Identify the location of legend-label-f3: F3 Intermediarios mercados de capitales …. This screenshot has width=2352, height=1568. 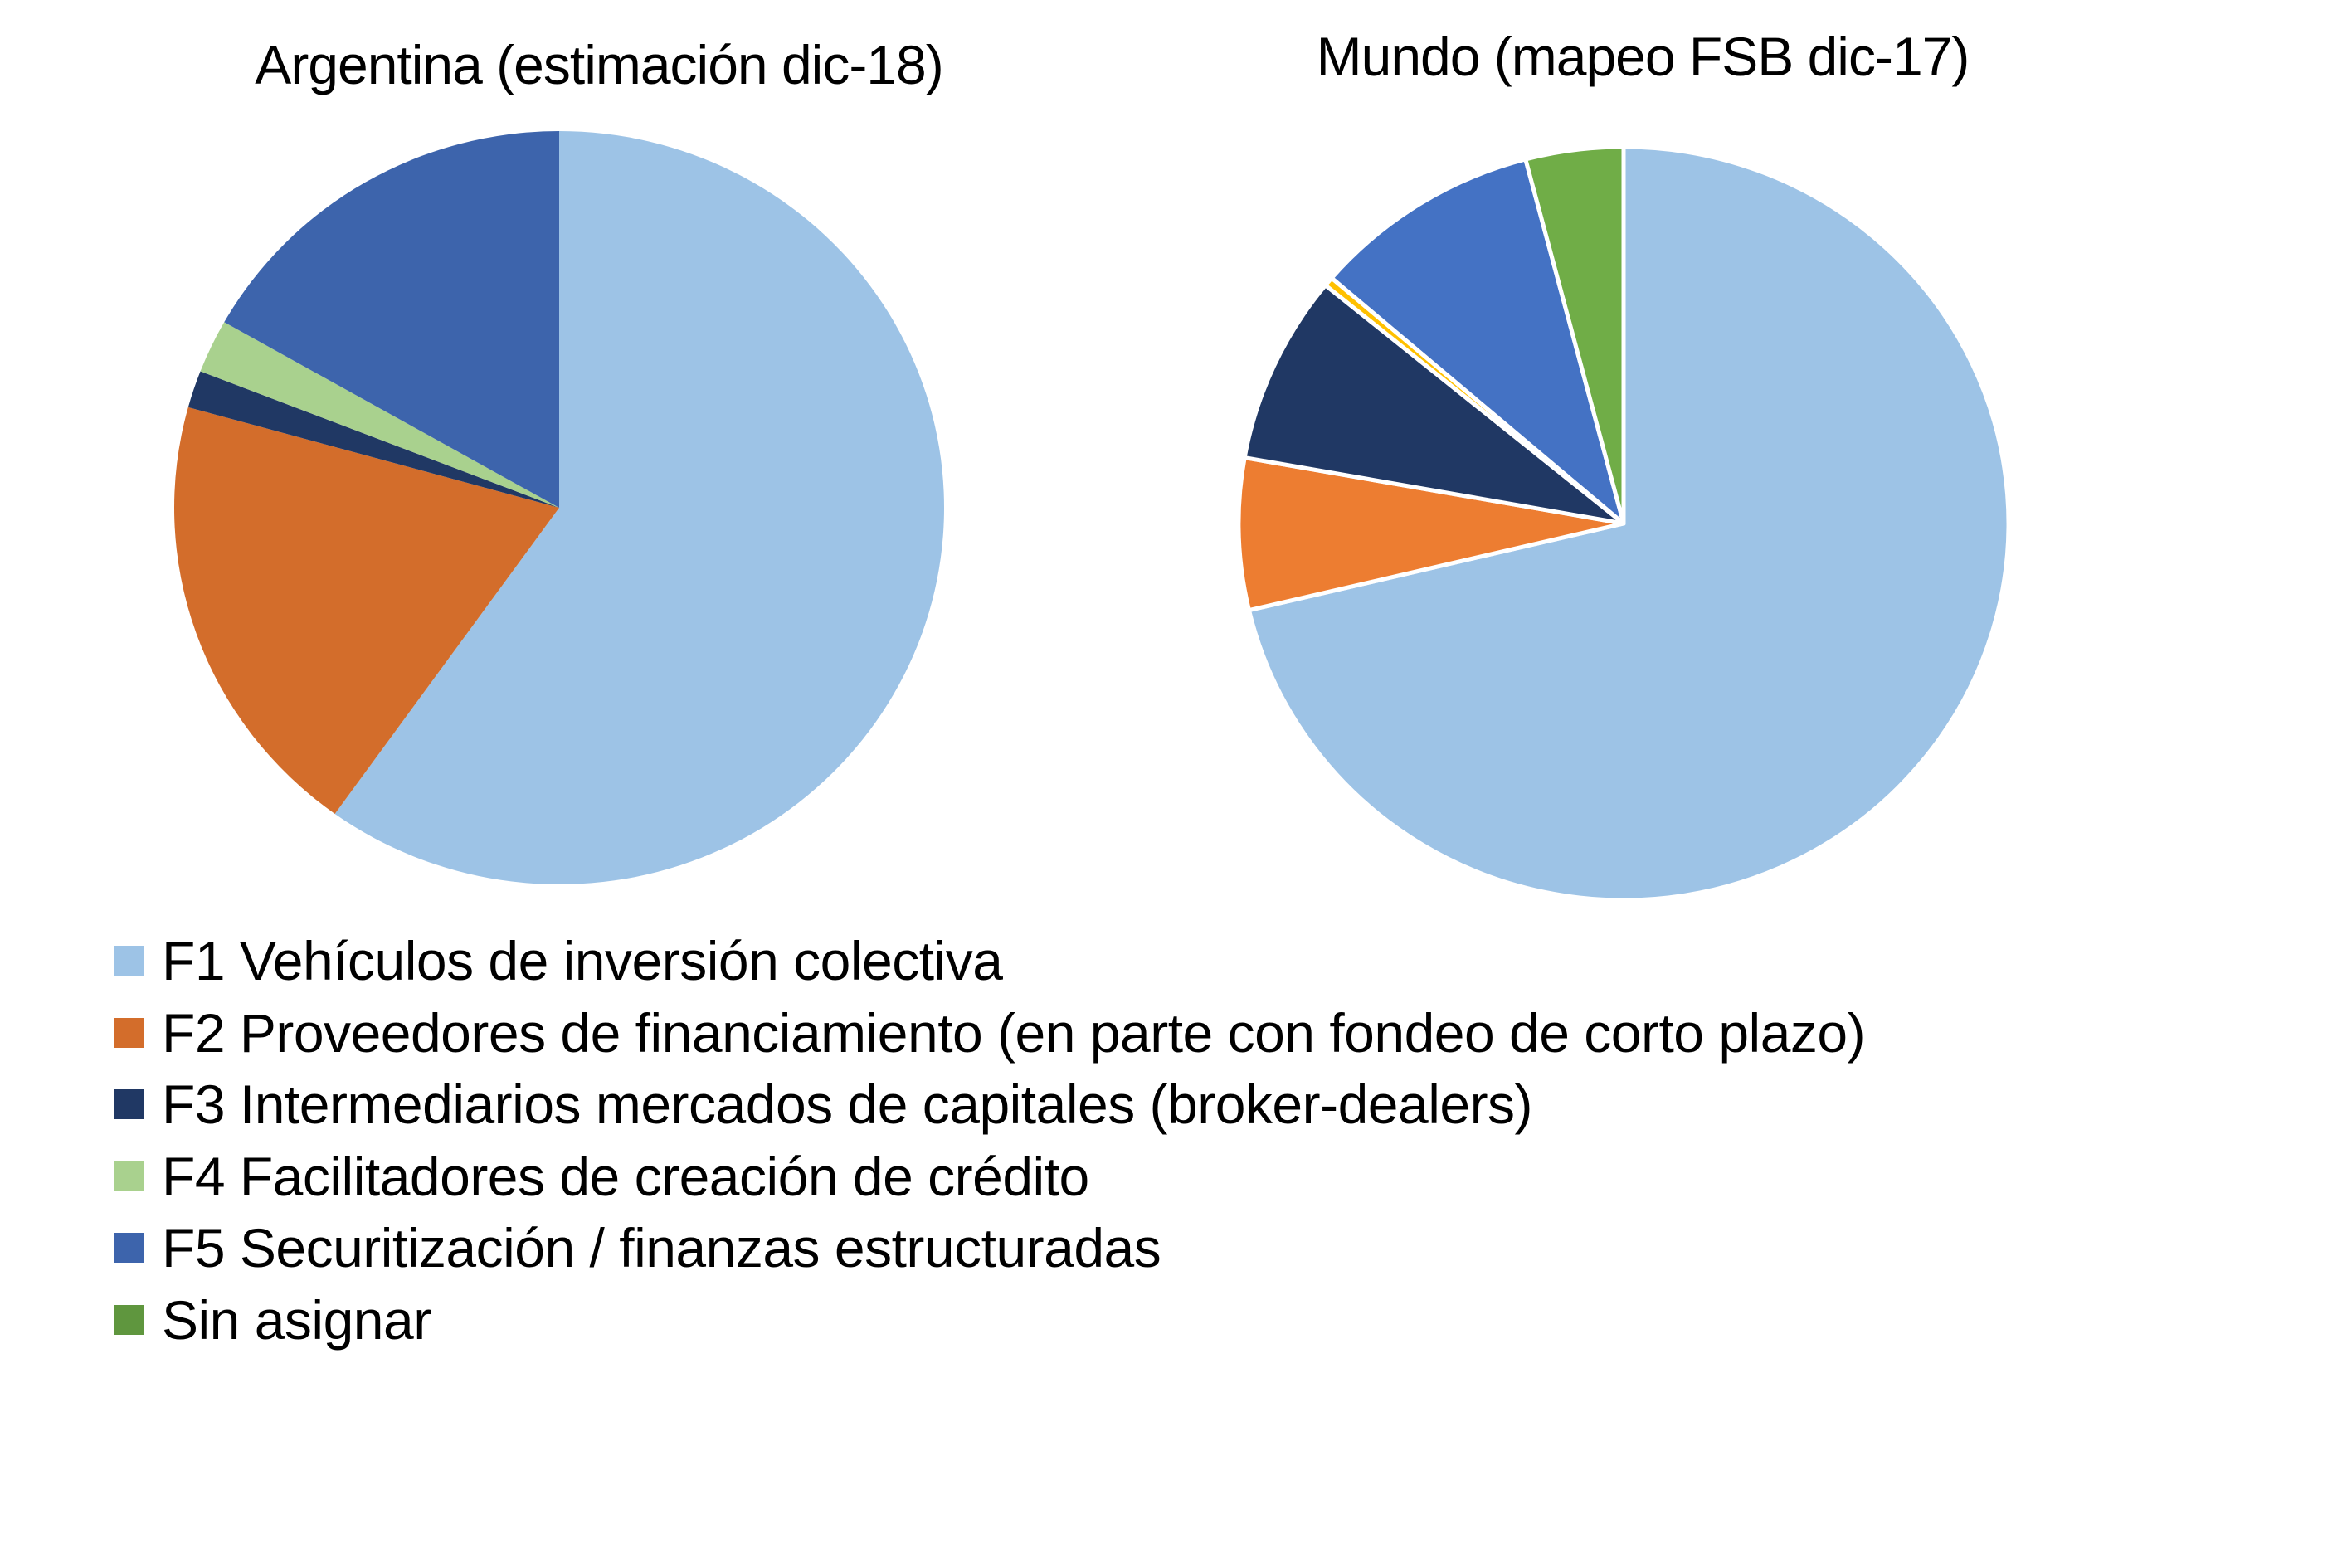
(847, 1105).